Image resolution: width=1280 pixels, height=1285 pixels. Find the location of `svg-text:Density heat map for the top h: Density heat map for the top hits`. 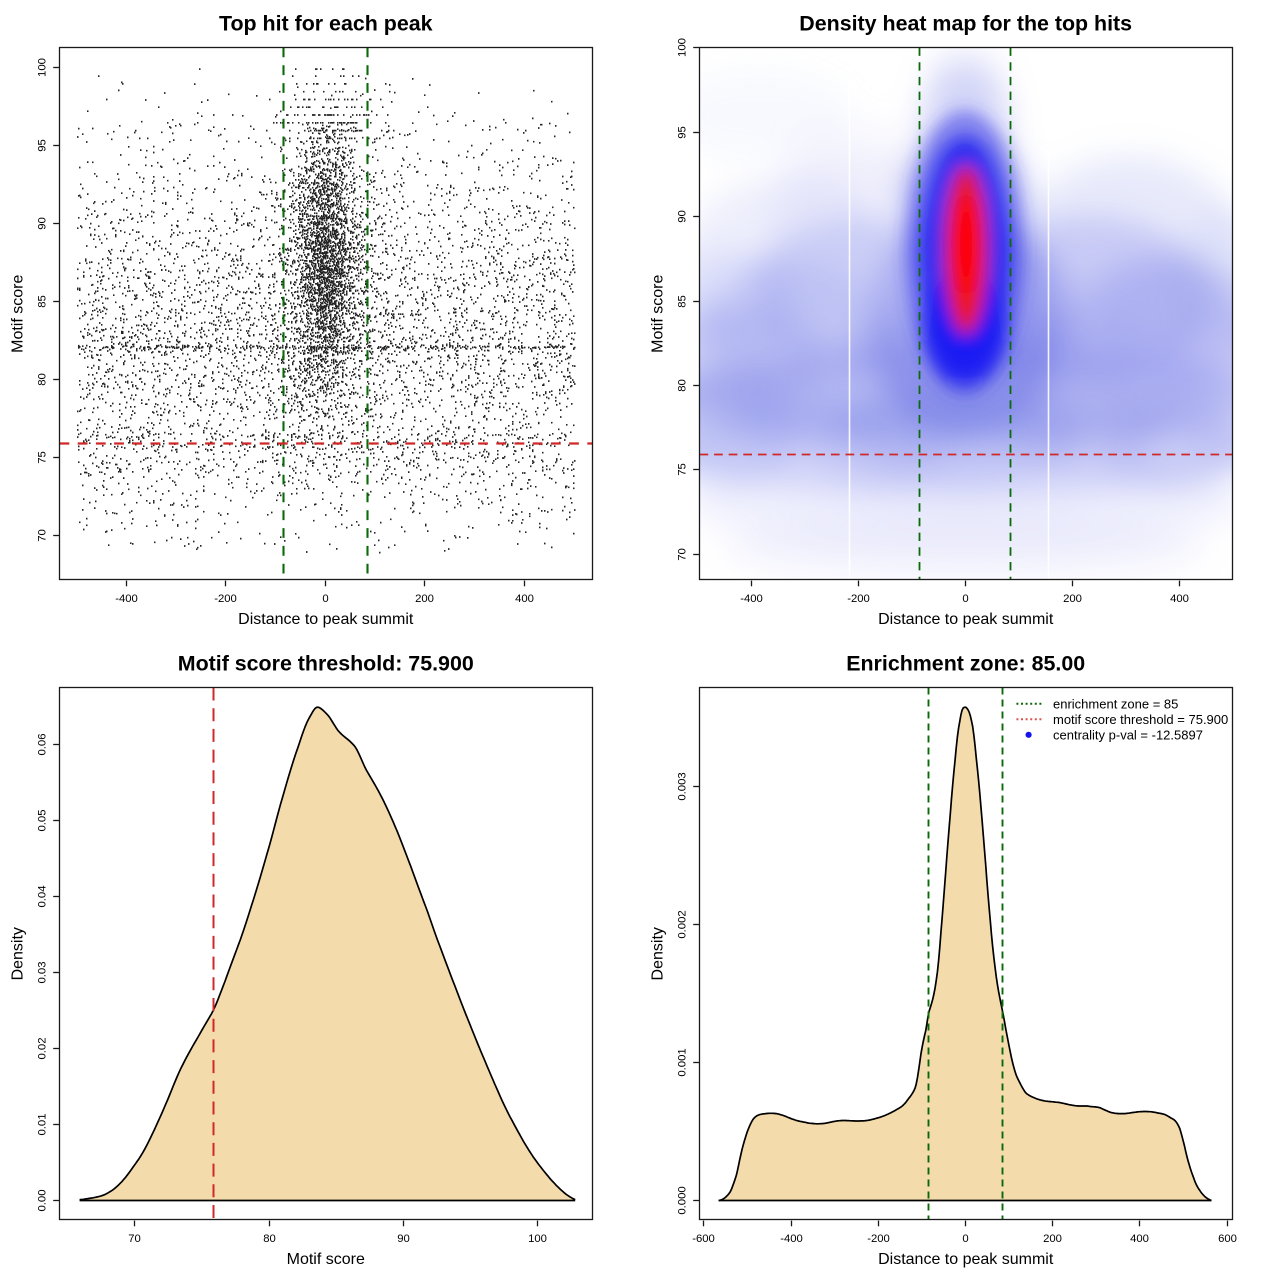

svg-text:Density heat map for the top h: Density heat map for the top hits is located at coordinates (965, 24).